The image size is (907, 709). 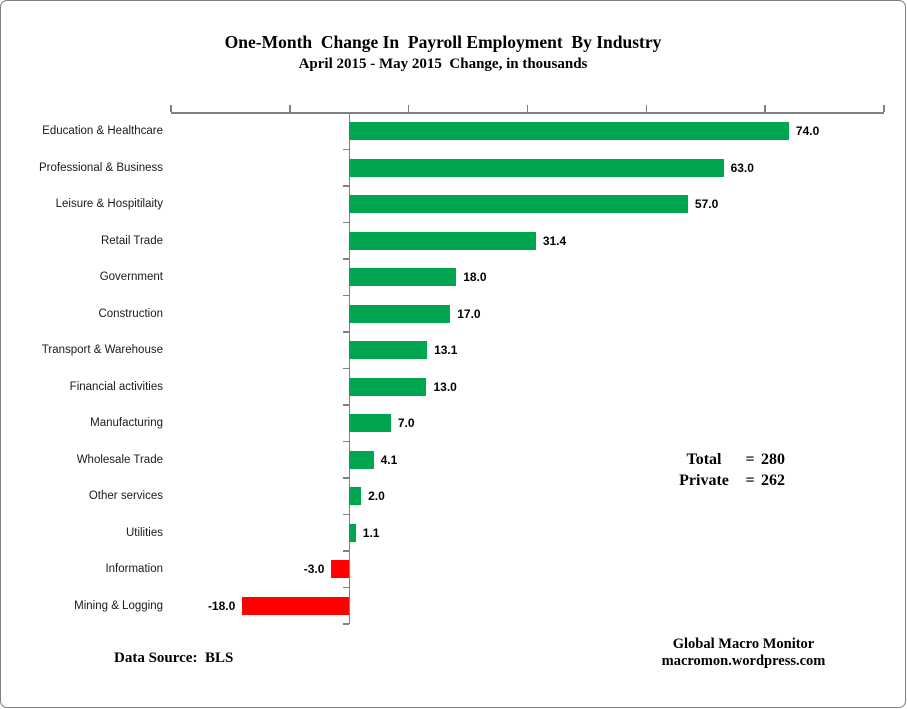 What do you see at coordinates (445, 386) in the screenshot?
I see `value-label: 13.0` at bounding box center [445, 386].